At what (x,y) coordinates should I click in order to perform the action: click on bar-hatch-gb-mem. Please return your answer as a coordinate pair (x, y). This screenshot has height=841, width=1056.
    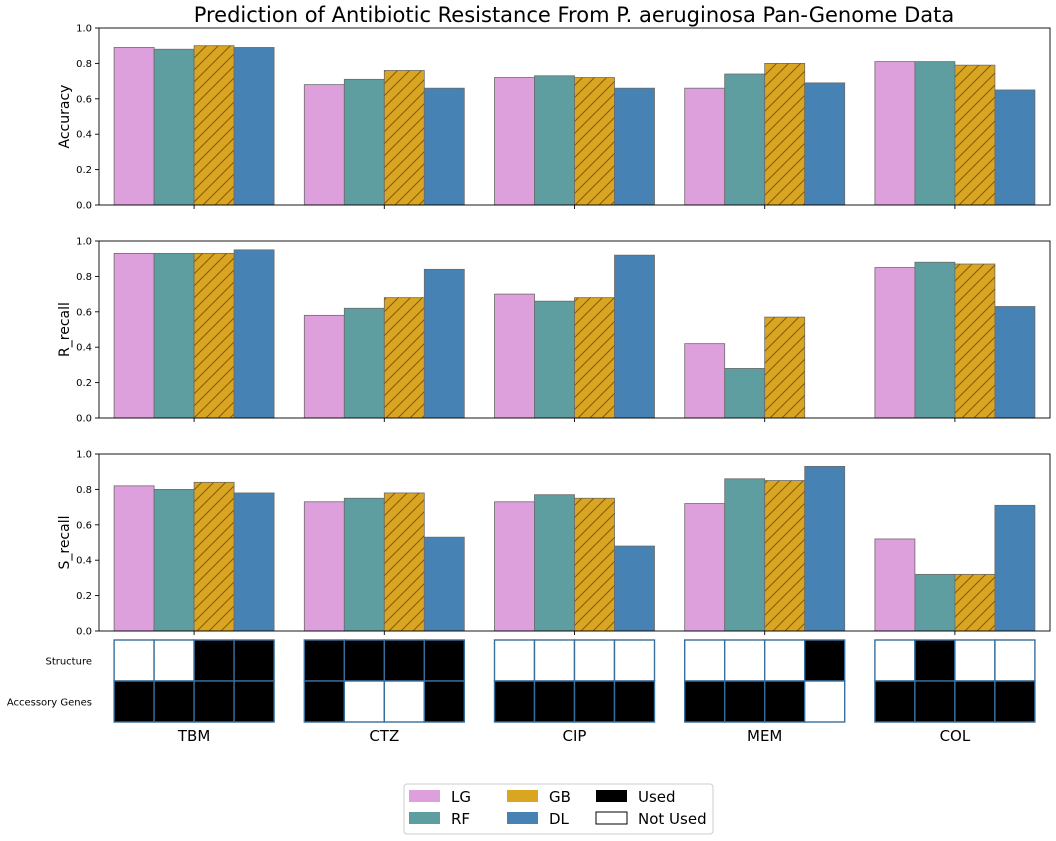
    Looking at the image, I should click on (784, 555).